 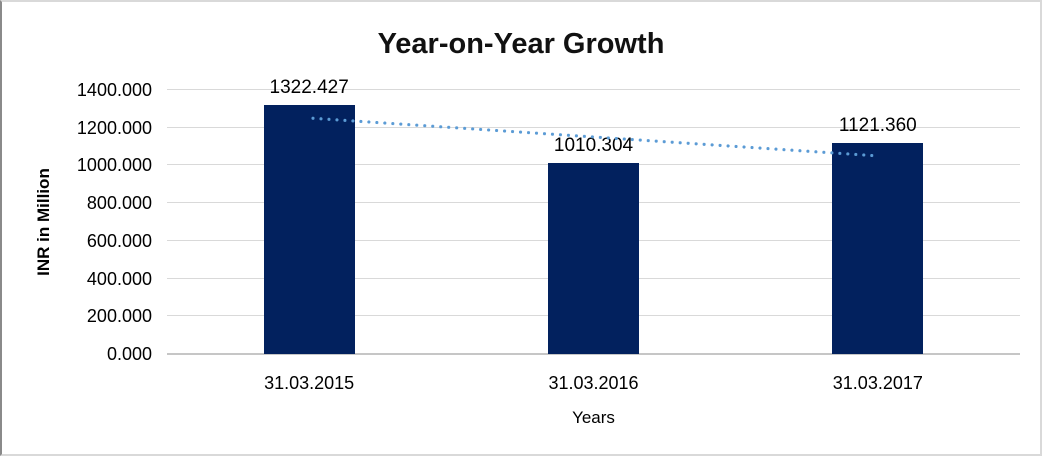 I want to click on y-axis-tick-label: 600.000, so click(x=119, y=240).